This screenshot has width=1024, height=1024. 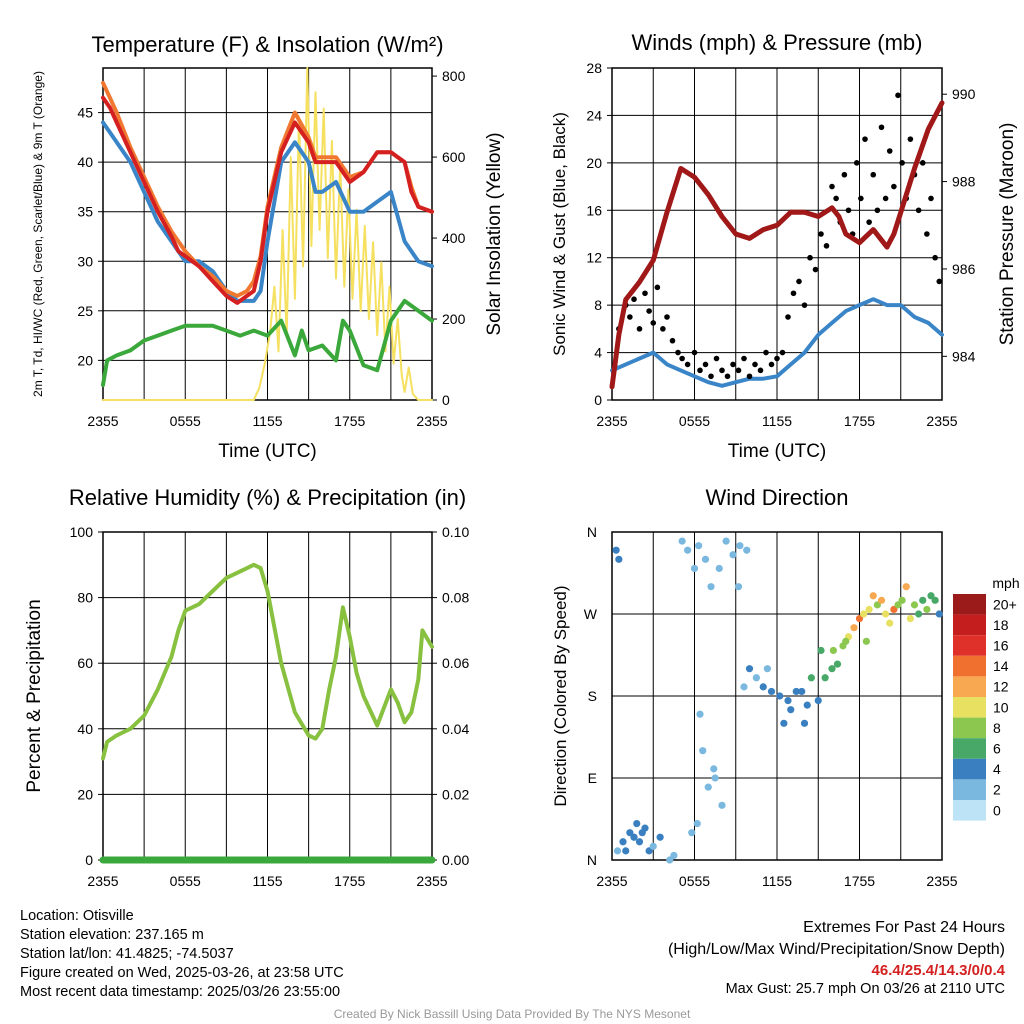 I want to click on wind-y2-tick-label: 986, so click(x=964, y=269).